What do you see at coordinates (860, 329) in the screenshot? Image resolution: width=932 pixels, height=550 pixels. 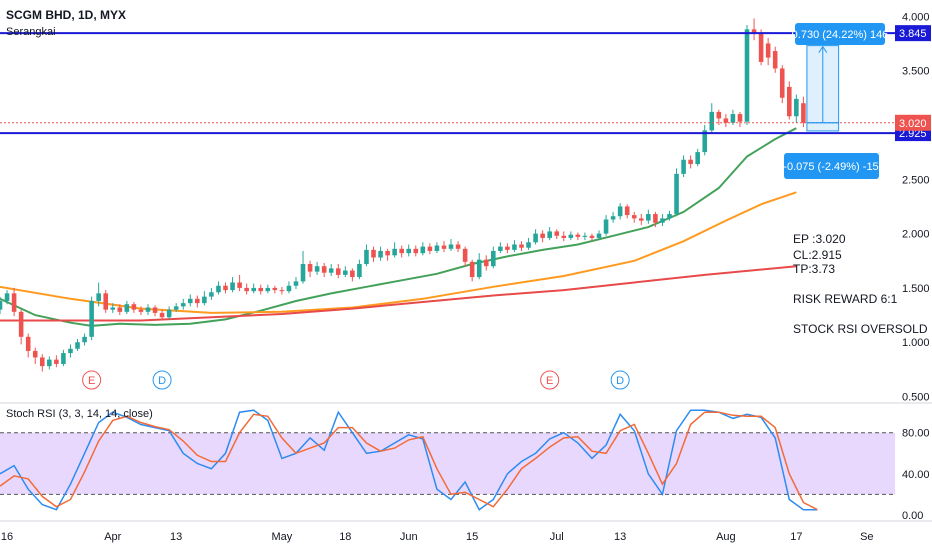 I see `note-stoch-oversold: STOCK RSI OVERSOLD` at bounding box center [860, 329].